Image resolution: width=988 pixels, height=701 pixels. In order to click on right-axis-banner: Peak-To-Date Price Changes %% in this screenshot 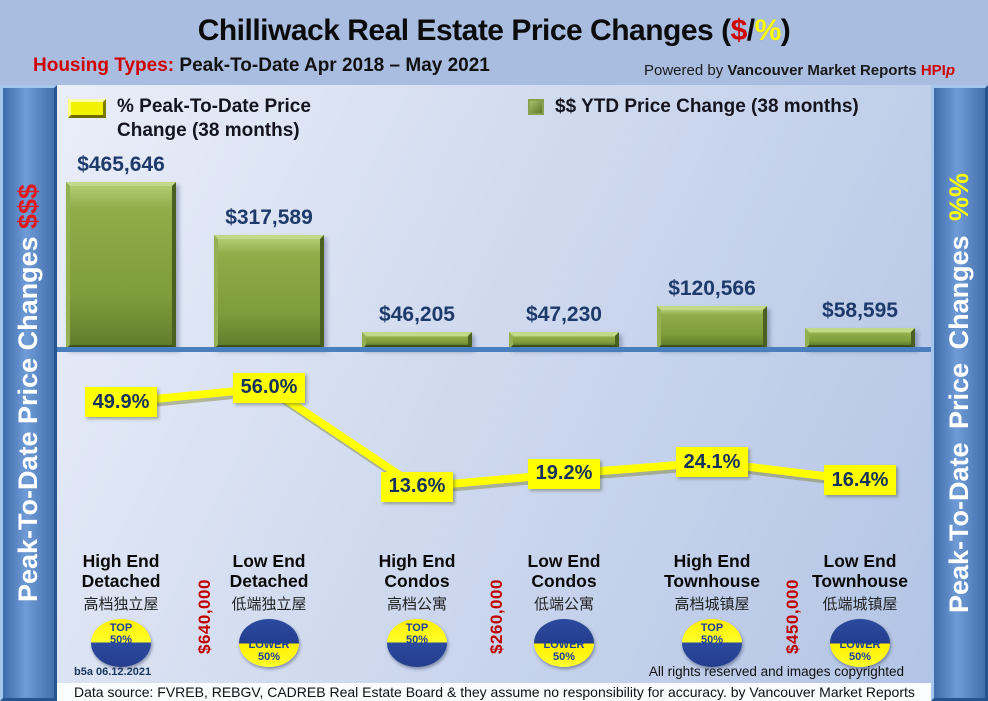, I will do `click(959, 393)`.